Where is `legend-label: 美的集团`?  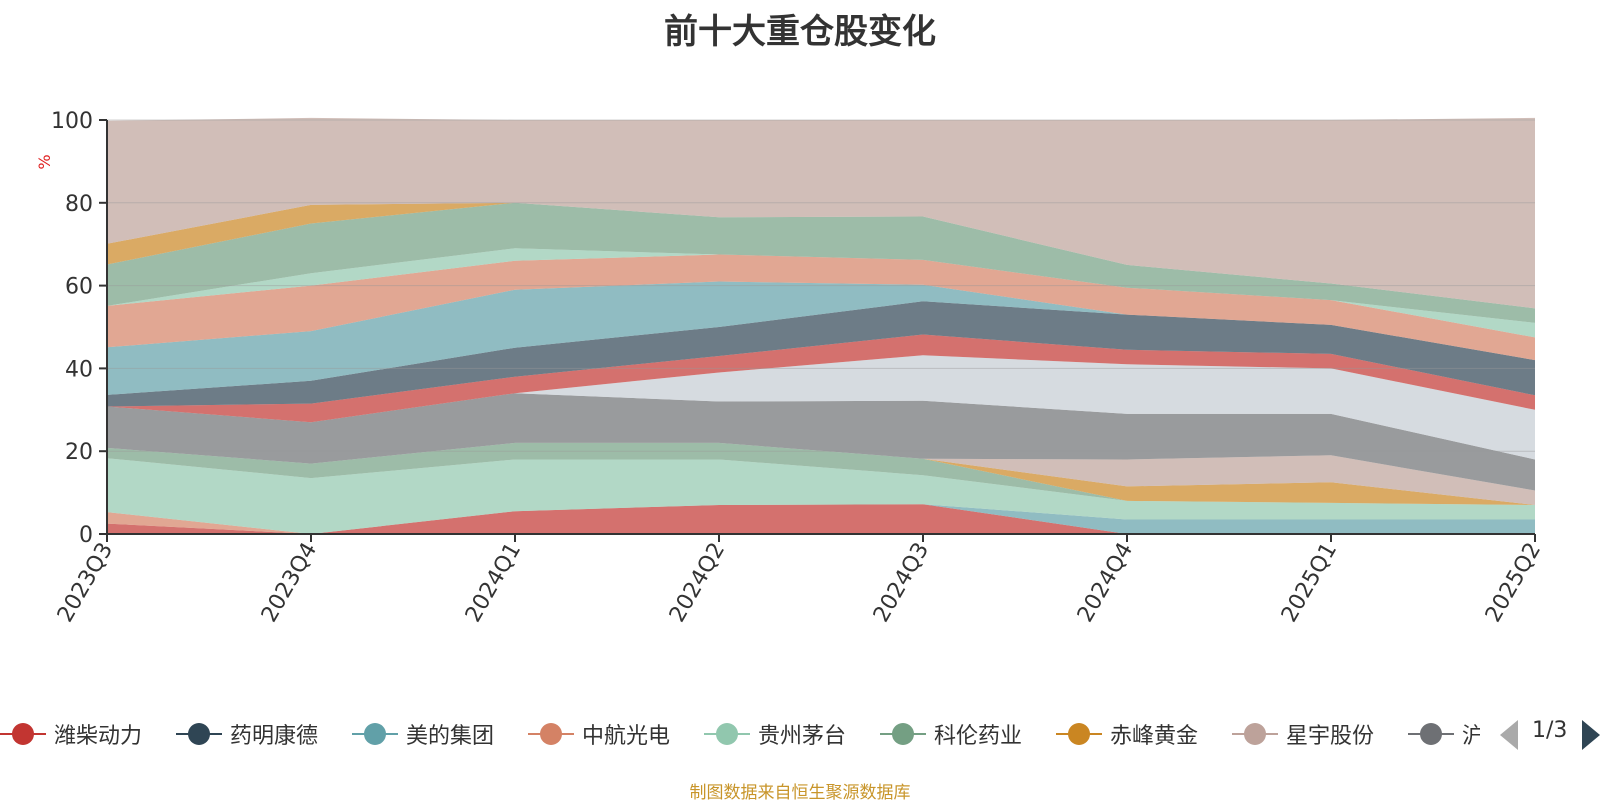 legend-label: 美的集团 is located at coordinates (450, 736).